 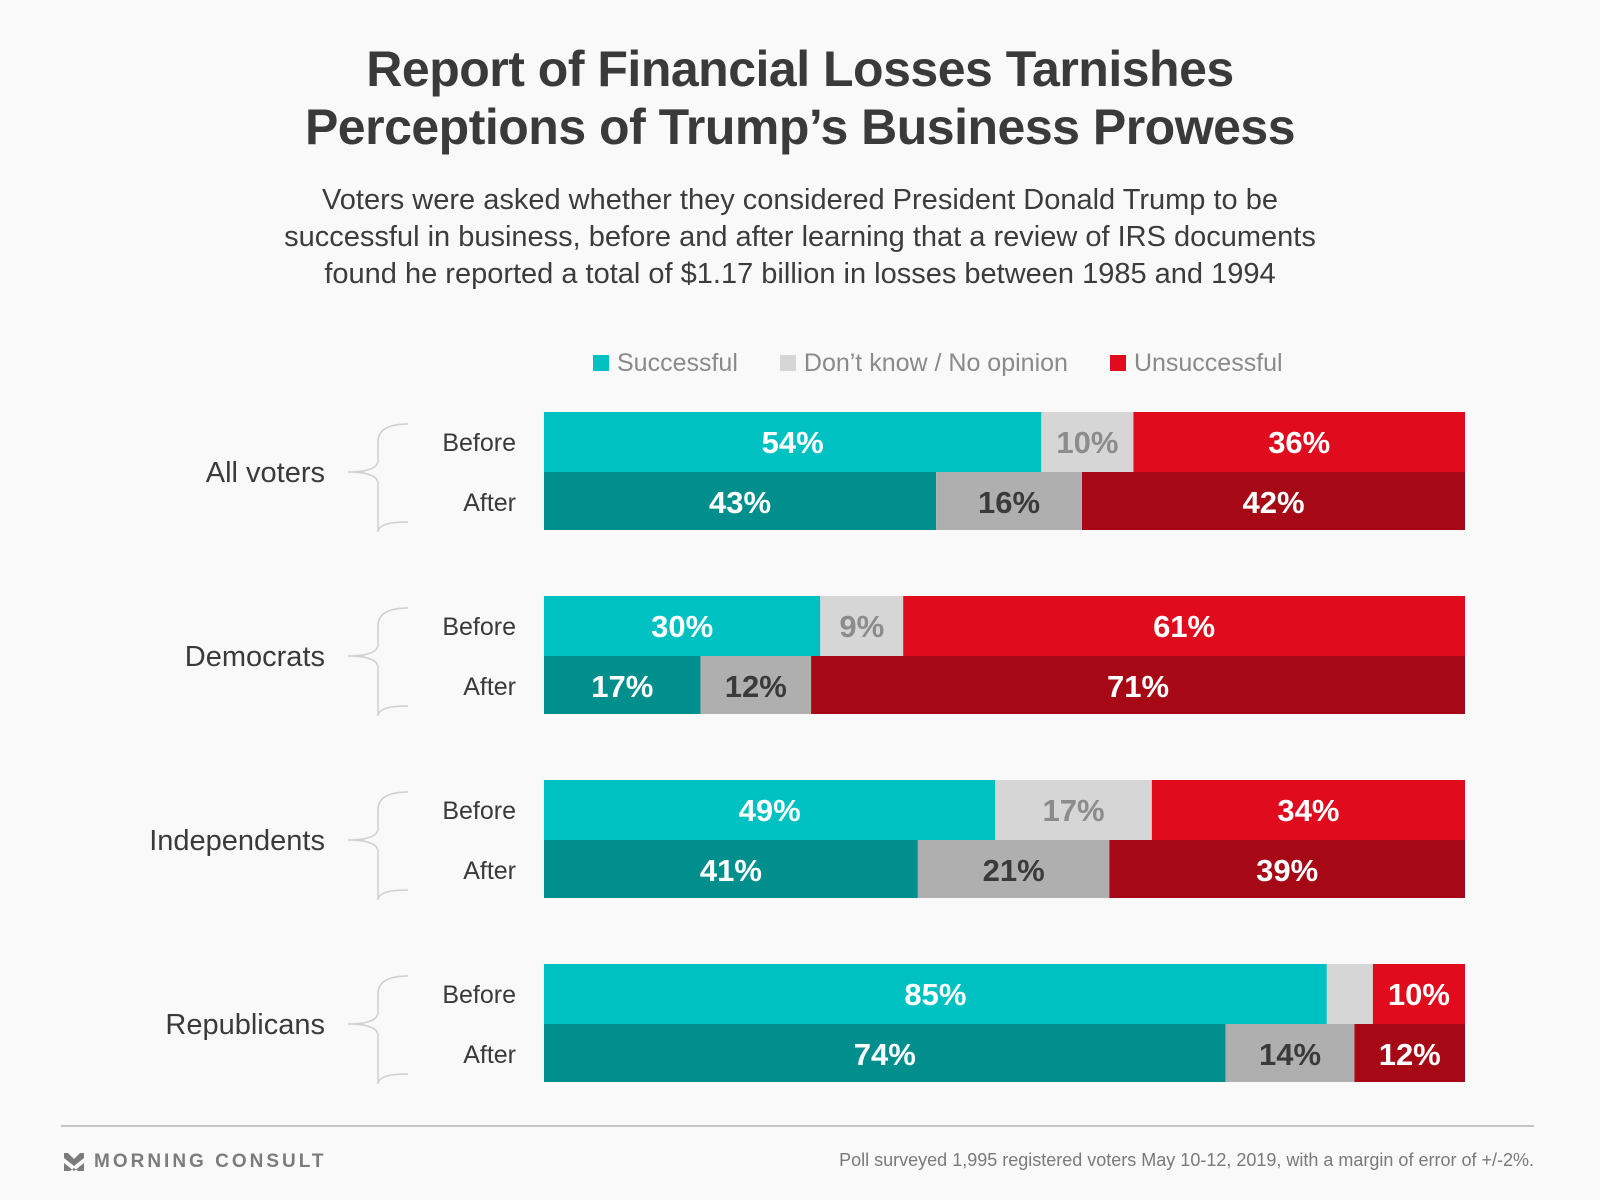 I want to click on row-label-all-voters-before: Before, so click(x=479, y=443).